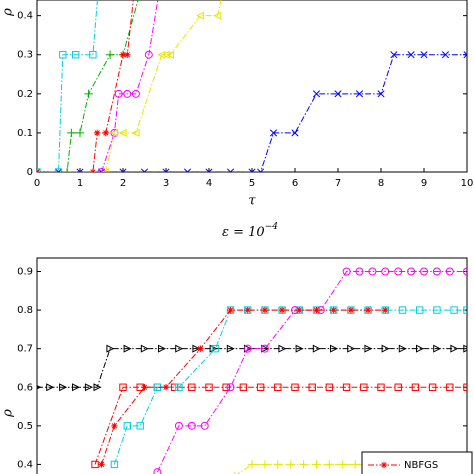 This screenshot has width=474, height=474. Describe the element at coordinates (252, 183) in the screenshot. I see `x-tick-label: 5` at that location.